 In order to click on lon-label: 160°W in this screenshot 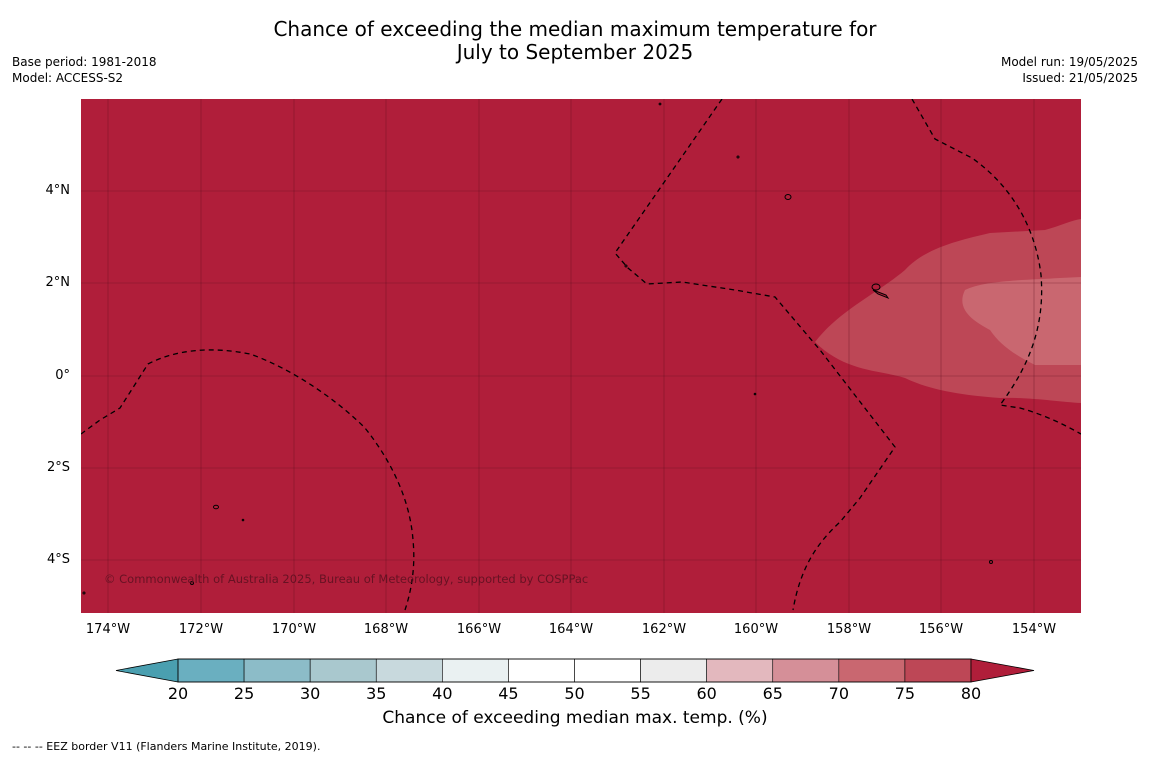, I will do `click(756, 629)`.